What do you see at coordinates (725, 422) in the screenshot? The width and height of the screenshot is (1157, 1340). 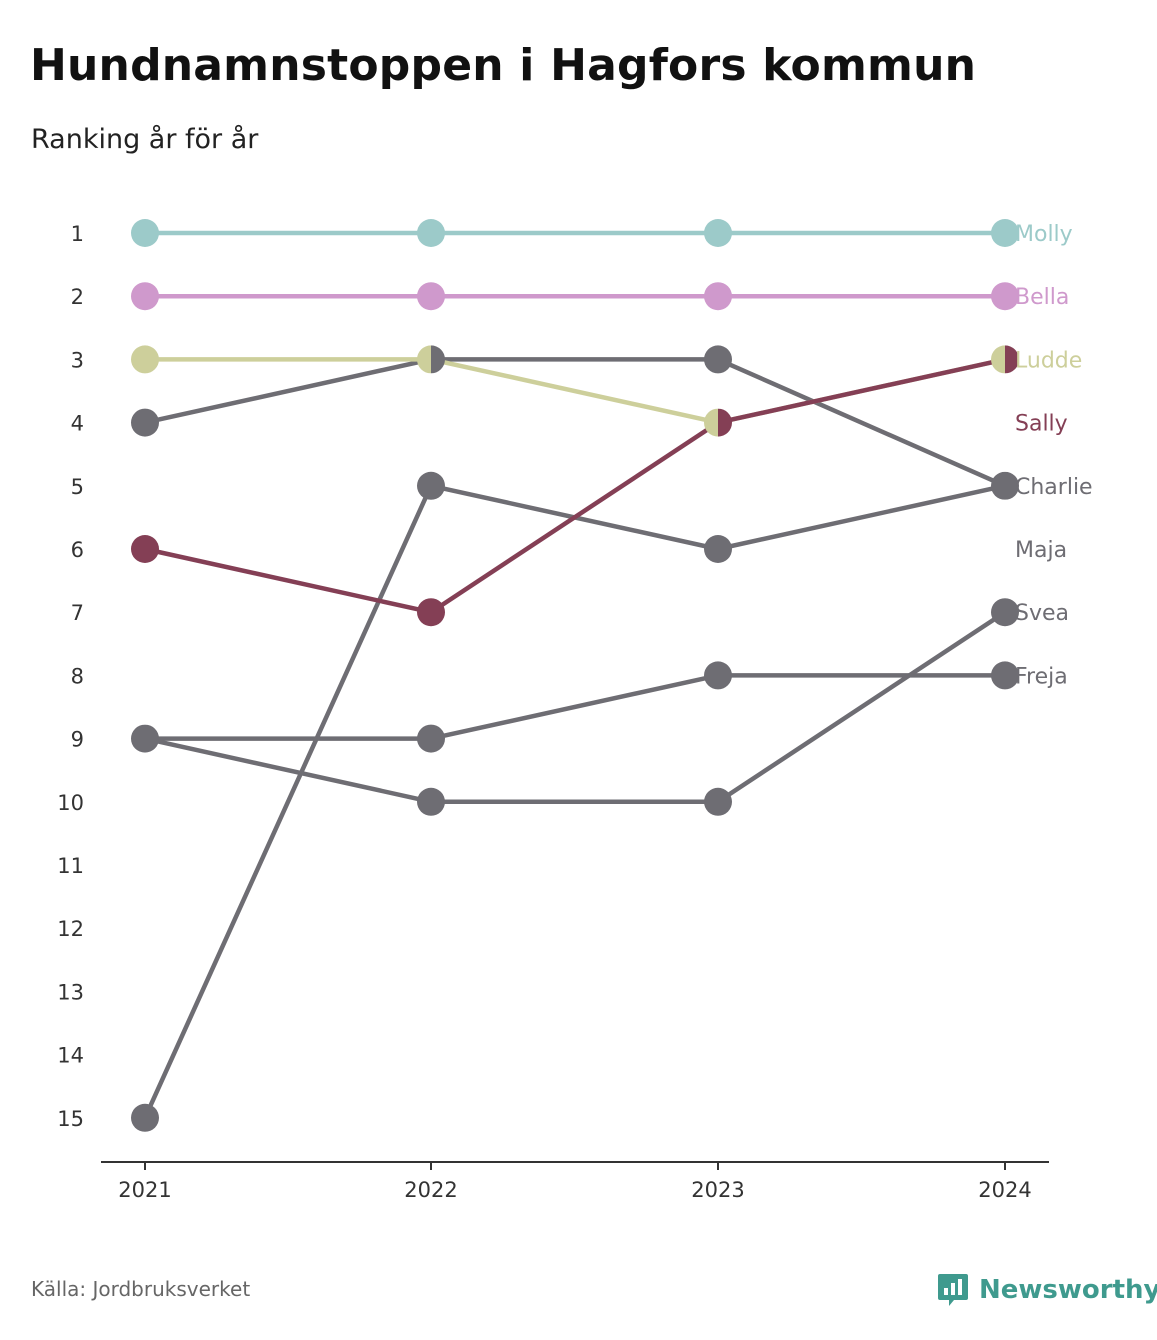 I see `point-sally-2023` at bounding box center [725, 422].